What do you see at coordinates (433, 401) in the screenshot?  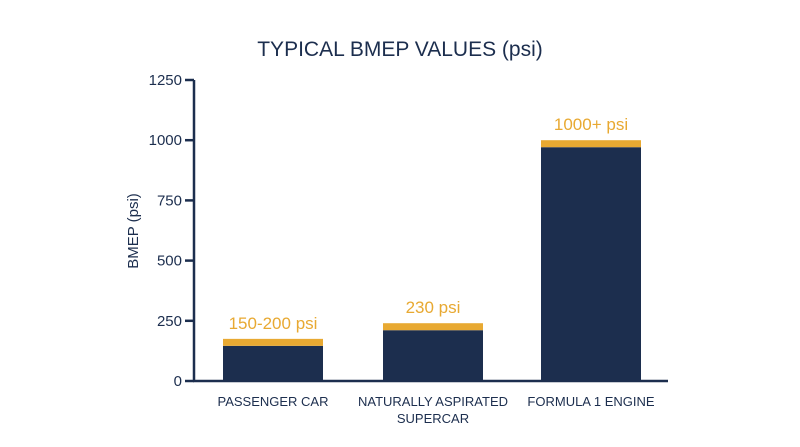 I see `category-label: NATURALLY ASPIRATED` at bounding box center [433, 401].